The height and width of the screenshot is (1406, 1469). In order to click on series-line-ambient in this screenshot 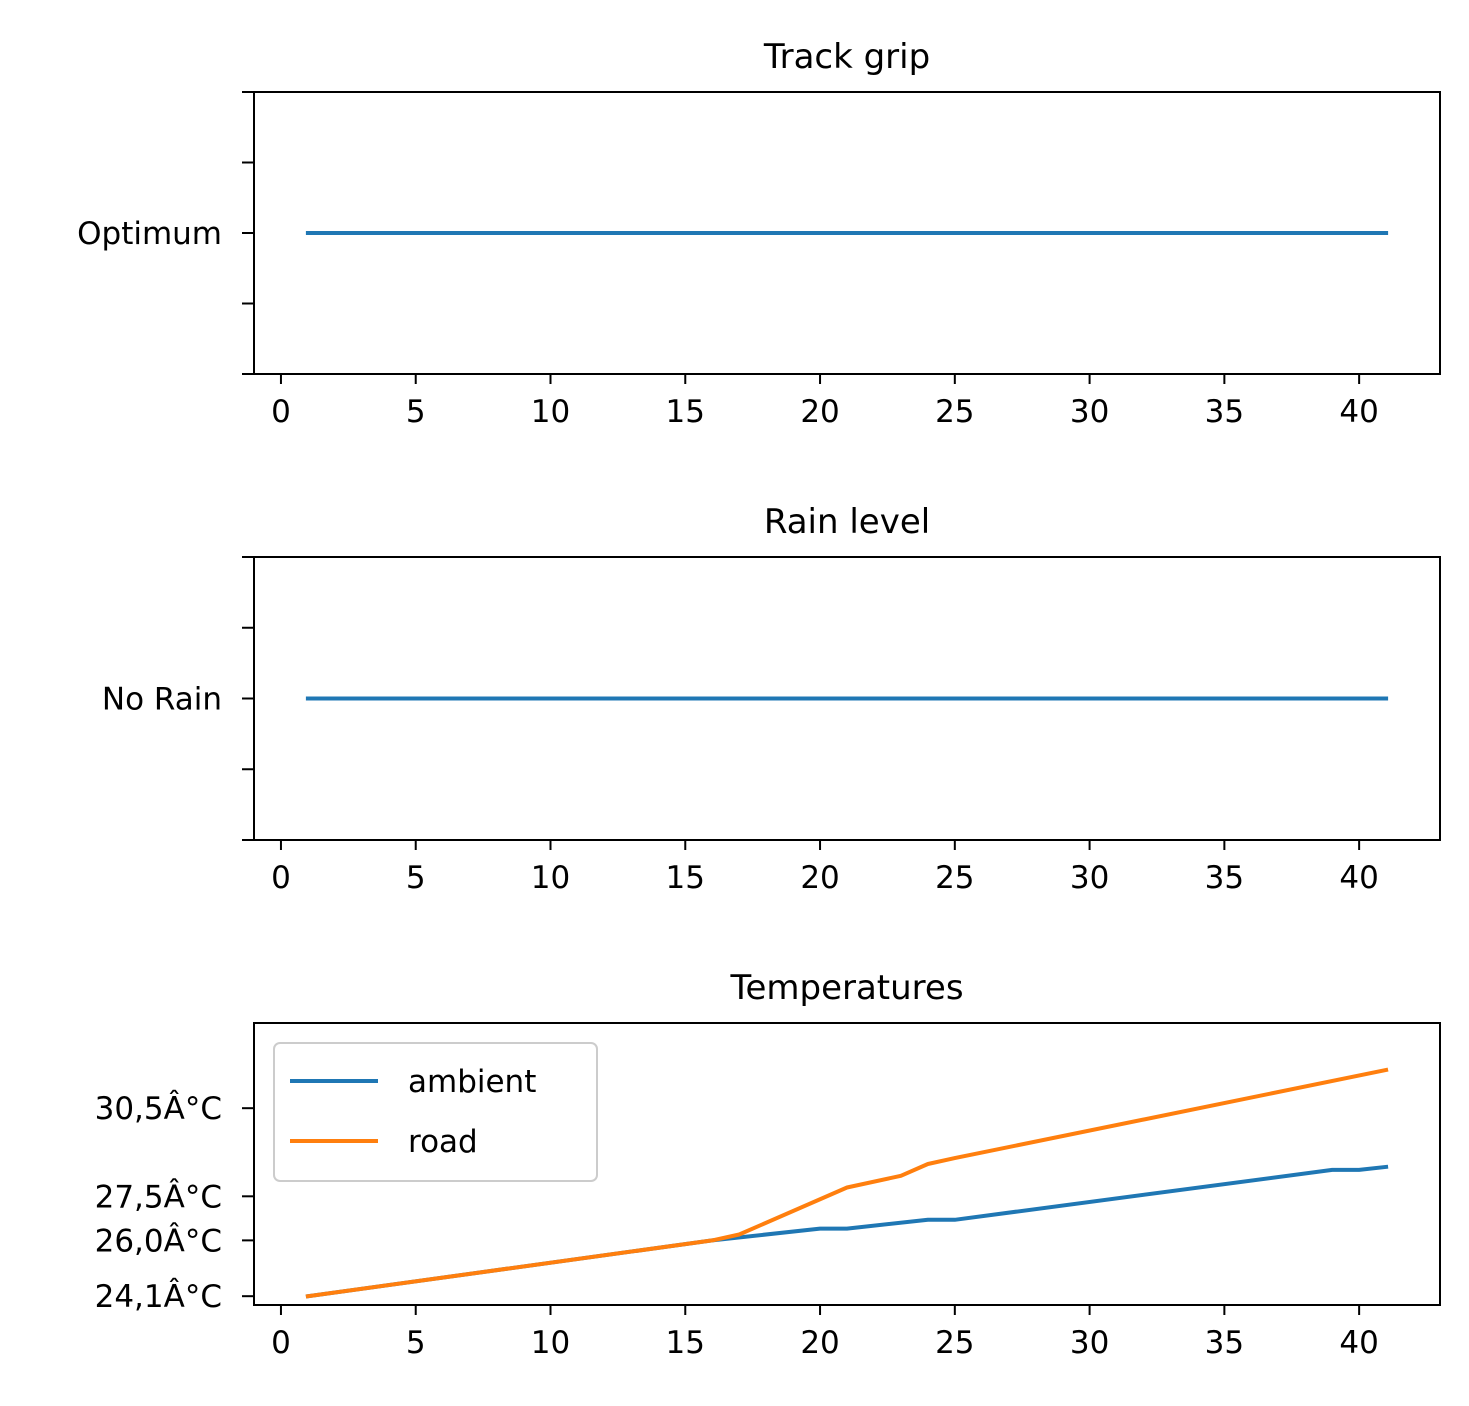, I will do `click(847, 1231)`.